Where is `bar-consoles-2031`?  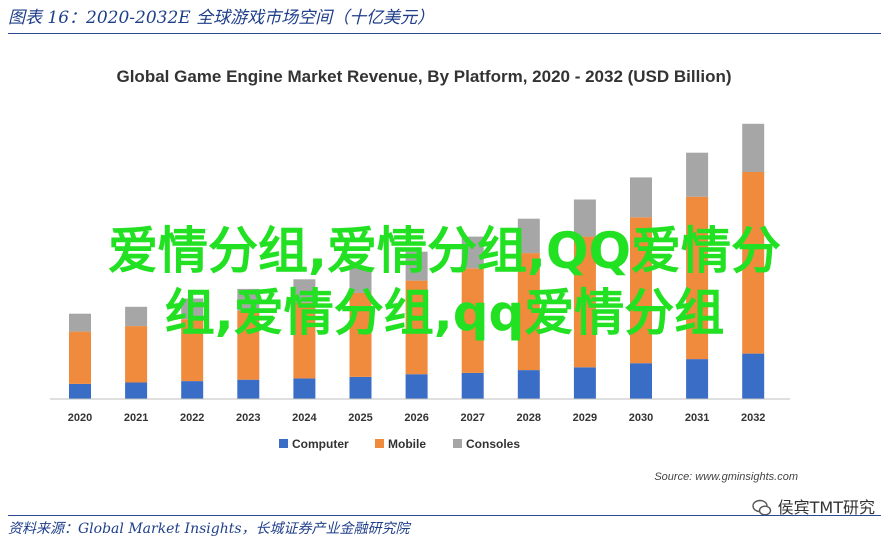 bar-consoles-2031 is located at coordinates (697, 174).